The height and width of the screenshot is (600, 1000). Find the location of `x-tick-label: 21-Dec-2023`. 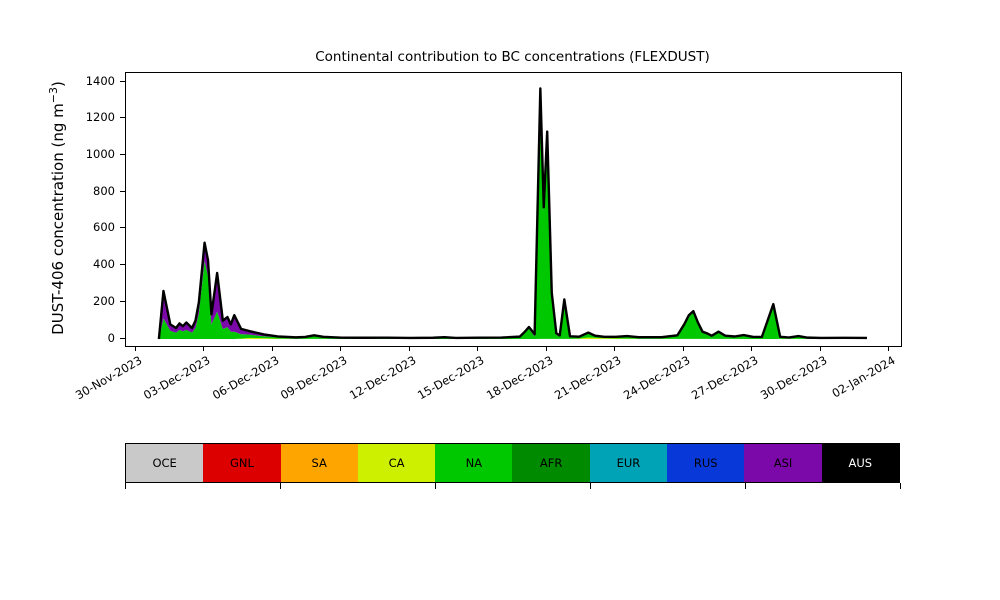

x-tick-label: 21-Dec-2023 is located at coordinates (588, 378).